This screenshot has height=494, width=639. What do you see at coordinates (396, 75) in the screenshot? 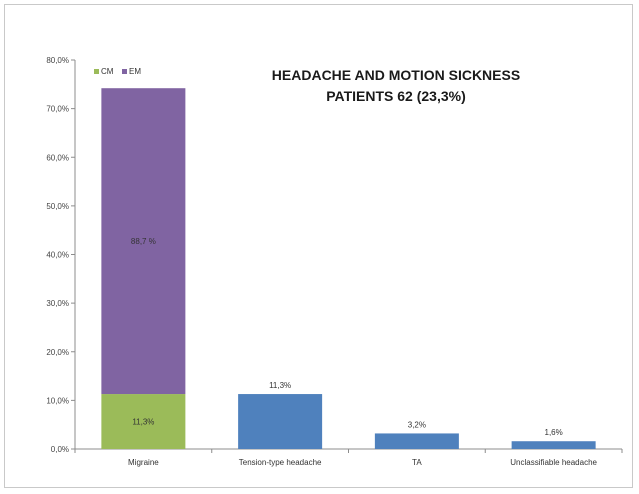
I see `chart-title-line-1: HEADACHE AND MOTION SICKNESS` at bounding box center [396, 75].